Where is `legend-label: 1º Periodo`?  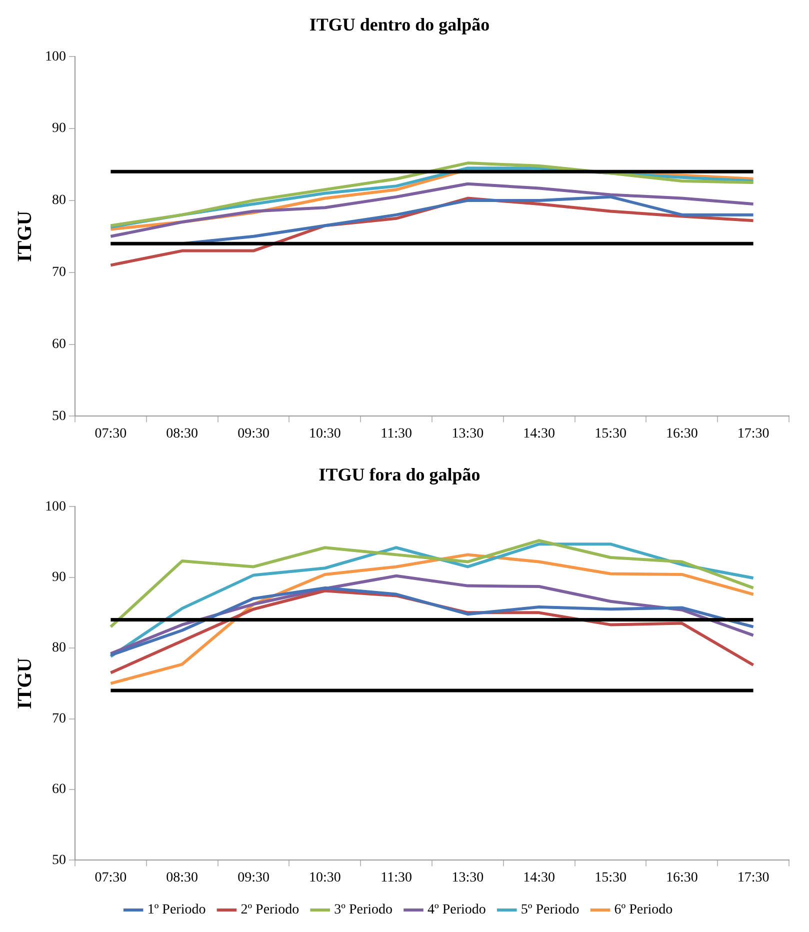
legend-label: 1º Periodo is located at coordinates (176, 910).